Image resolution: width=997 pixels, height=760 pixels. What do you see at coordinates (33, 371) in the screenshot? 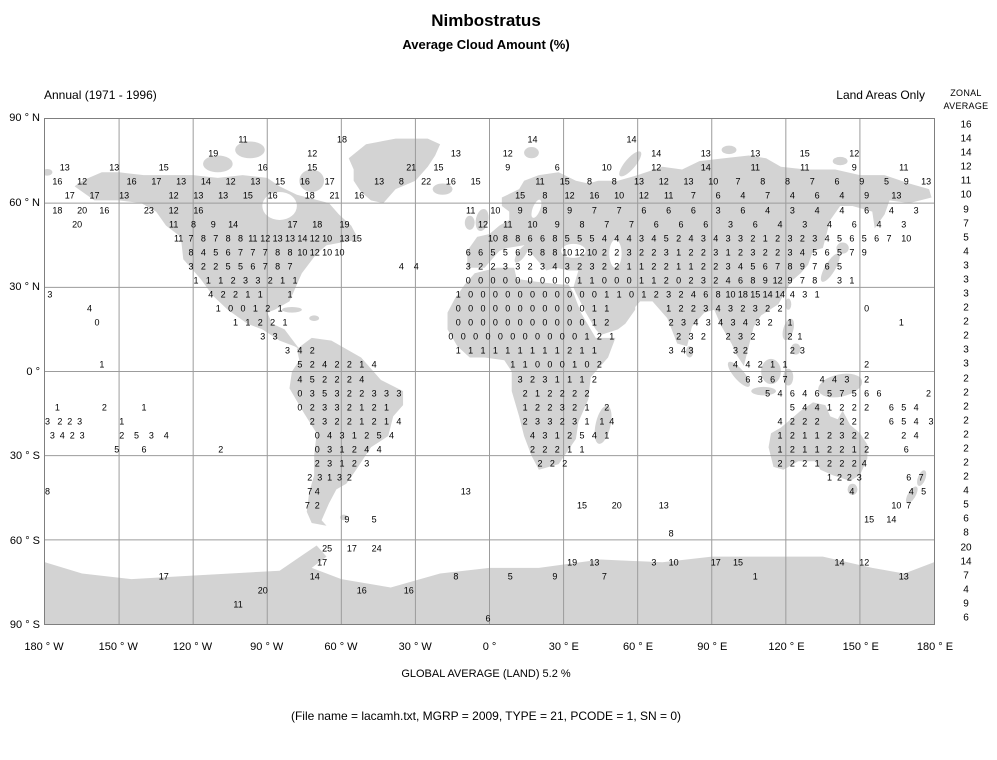
I see `y-tick-label: 0 °` at bounding box center [33, 371].